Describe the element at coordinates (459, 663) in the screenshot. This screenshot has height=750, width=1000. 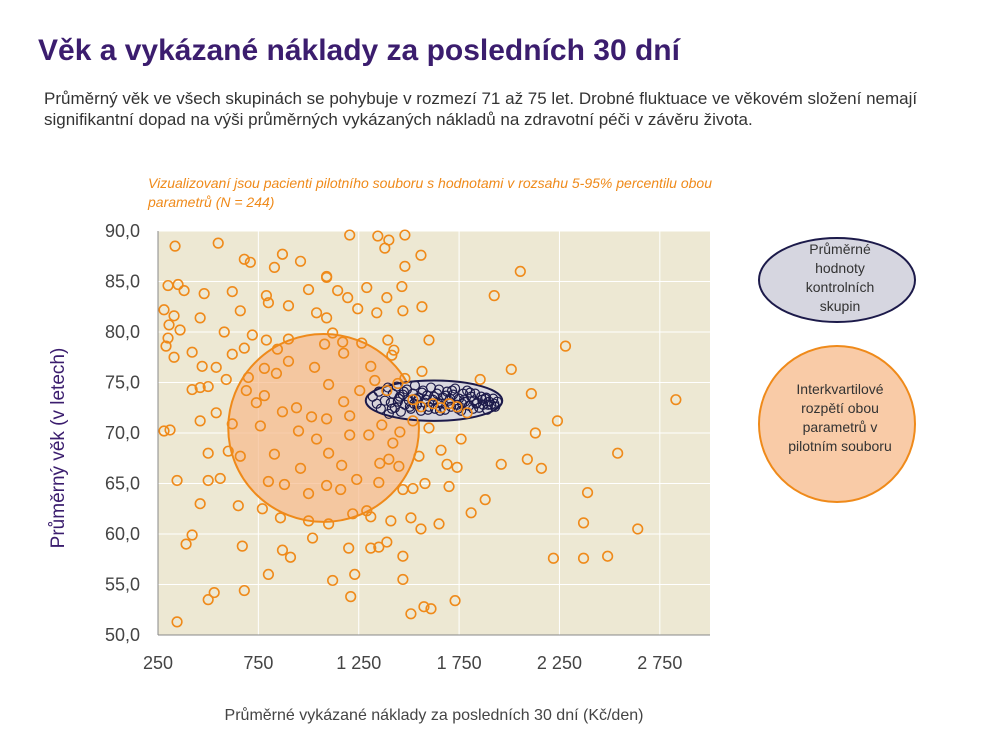
I see `x-tick-label: 1 750` at that location.